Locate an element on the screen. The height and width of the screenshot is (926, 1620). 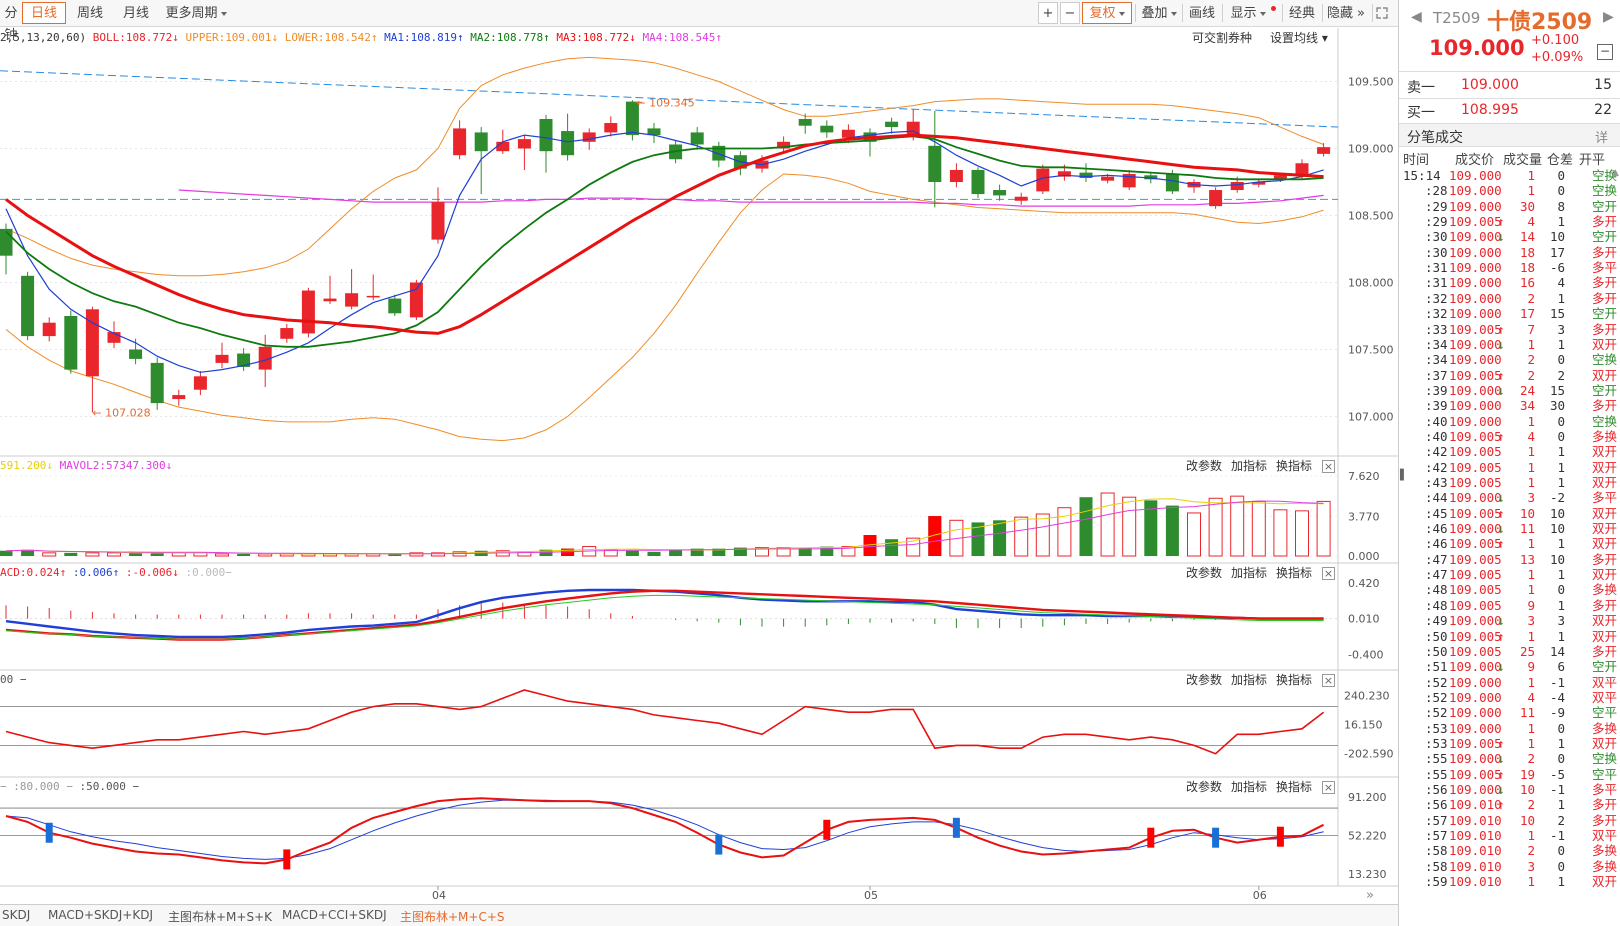
tab-weekly: 周线 is located at coordinates (89, 13).